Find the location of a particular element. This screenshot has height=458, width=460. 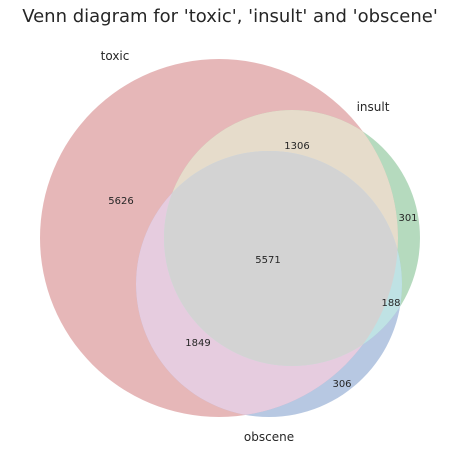

region-label-obscene-only: 306 is located at coordinates (341, 384).